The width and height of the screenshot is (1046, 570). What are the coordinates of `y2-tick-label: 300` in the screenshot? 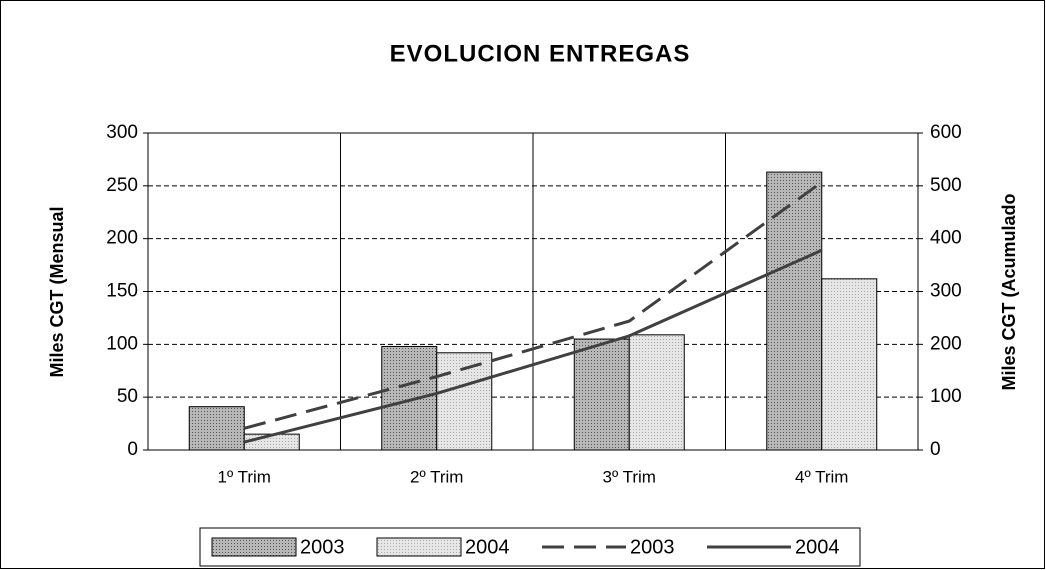 It's located at (946, 291).